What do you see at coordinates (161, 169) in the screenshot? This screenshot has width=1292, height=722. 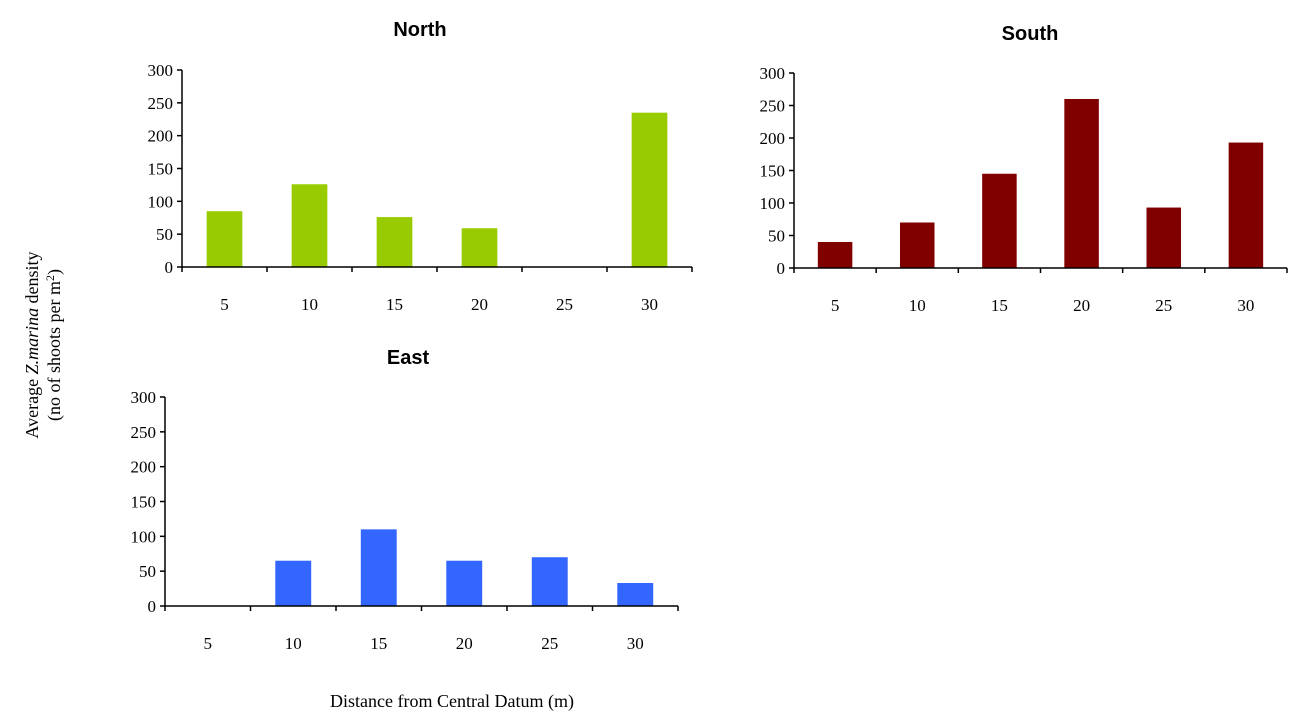 I see `north-y-tick-label-150: 150` at bounding box center [161, 169].